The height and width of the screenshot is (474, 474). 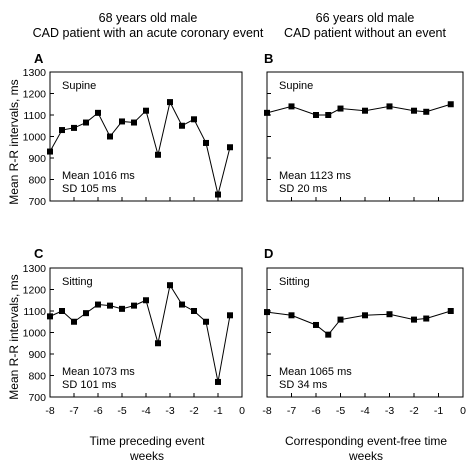 What do you see at coordinates (98, 176) in the screenshot?
I see `mean-label: Mean 1016 ms` at bounding box center [98, 176].